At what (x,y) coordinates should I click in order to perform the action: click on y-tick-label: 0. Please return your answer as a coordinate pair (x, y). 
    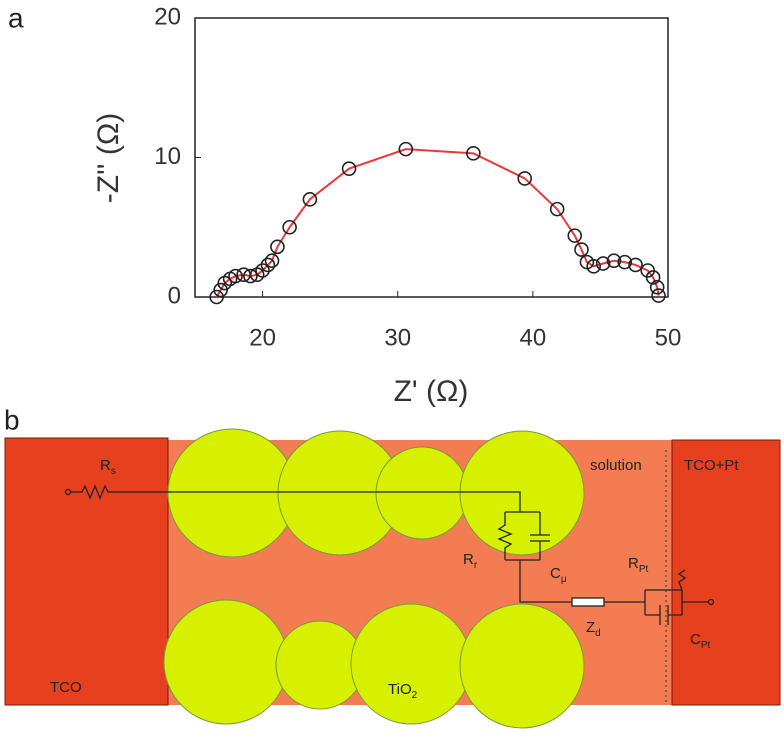
    Looking at the image, I should click on (174, 295).